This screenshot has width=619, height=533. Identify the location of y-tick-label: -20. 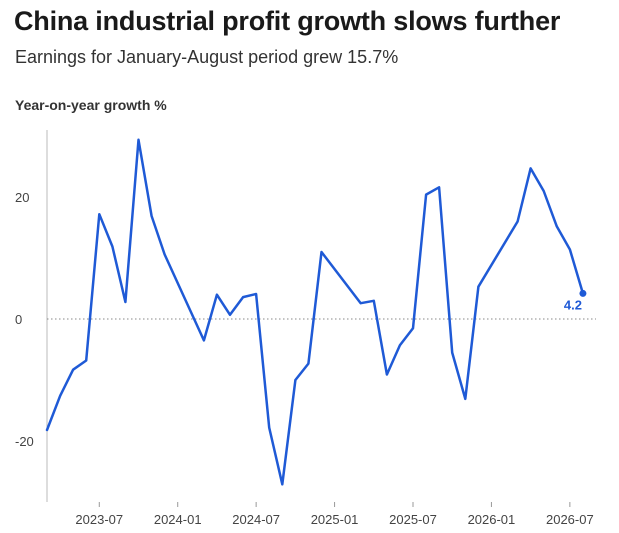
(24, 441).